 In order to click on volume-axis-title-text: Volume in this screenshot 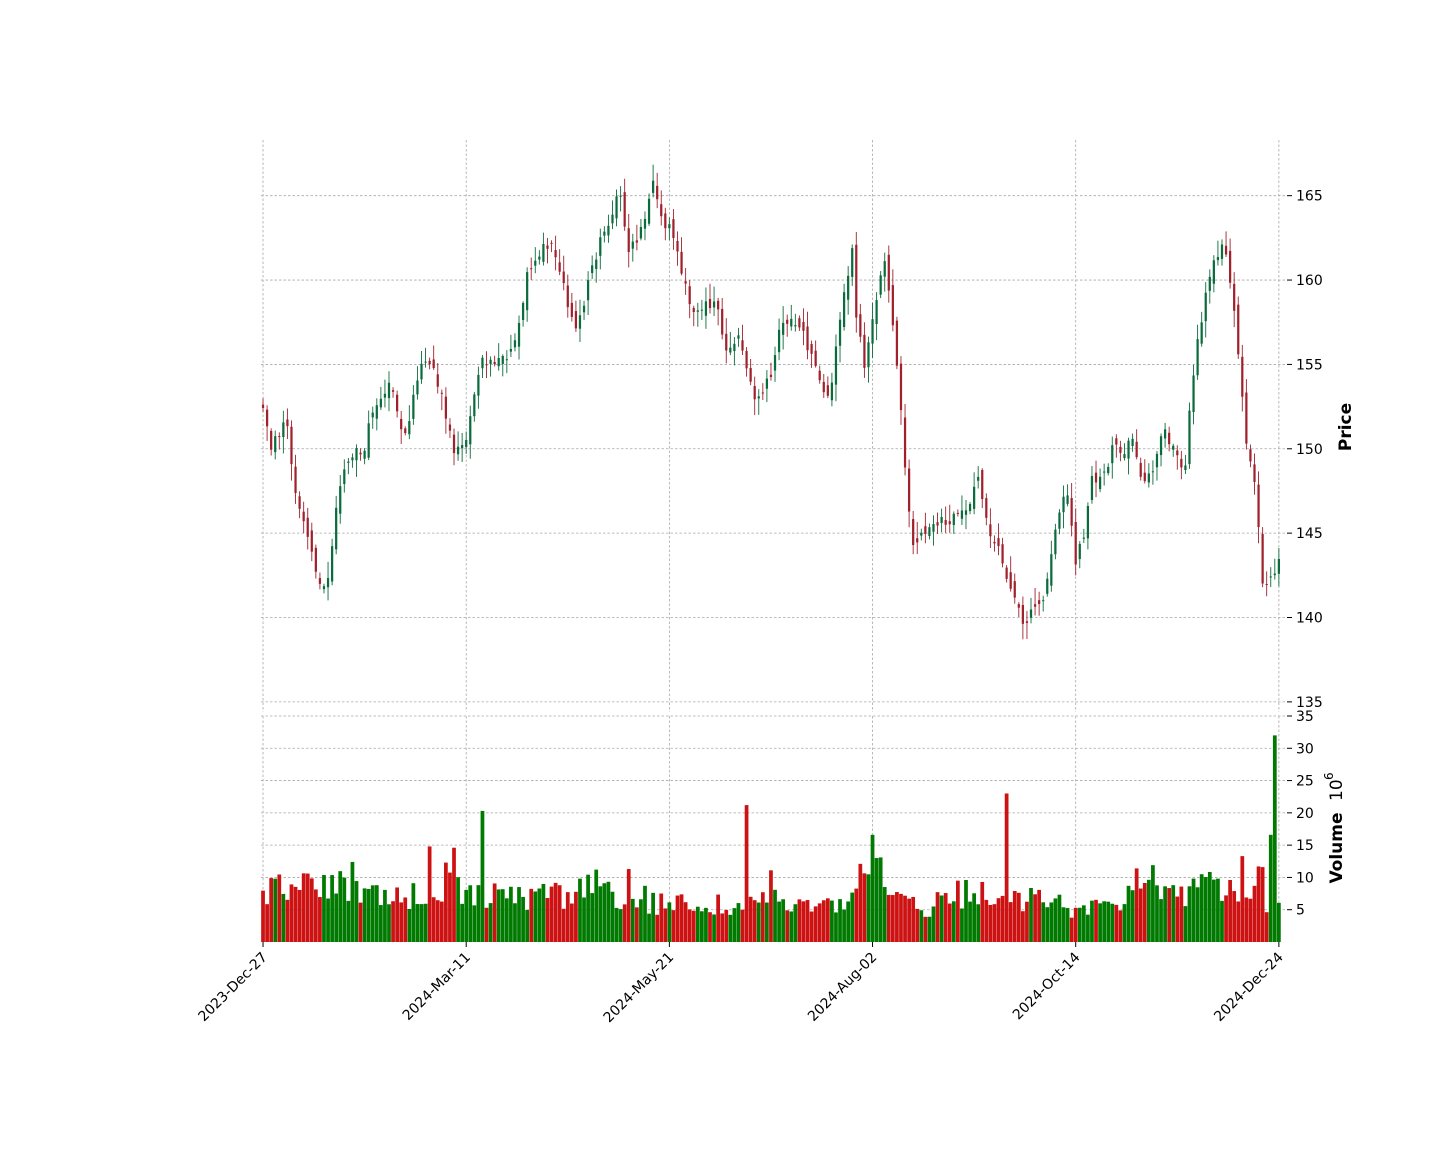, I will do `click(1337, 847)`.